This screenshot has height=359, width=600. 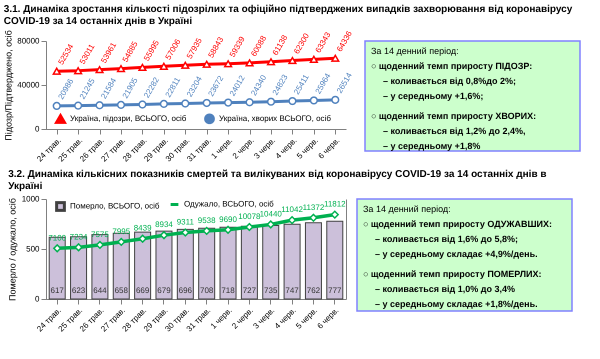 What do you see at coordinates (128, 119) in the screenshot?
I see `legend-label: Україна, підозри, ВСЬОГО, осіб` at bounding box center [128, 119].